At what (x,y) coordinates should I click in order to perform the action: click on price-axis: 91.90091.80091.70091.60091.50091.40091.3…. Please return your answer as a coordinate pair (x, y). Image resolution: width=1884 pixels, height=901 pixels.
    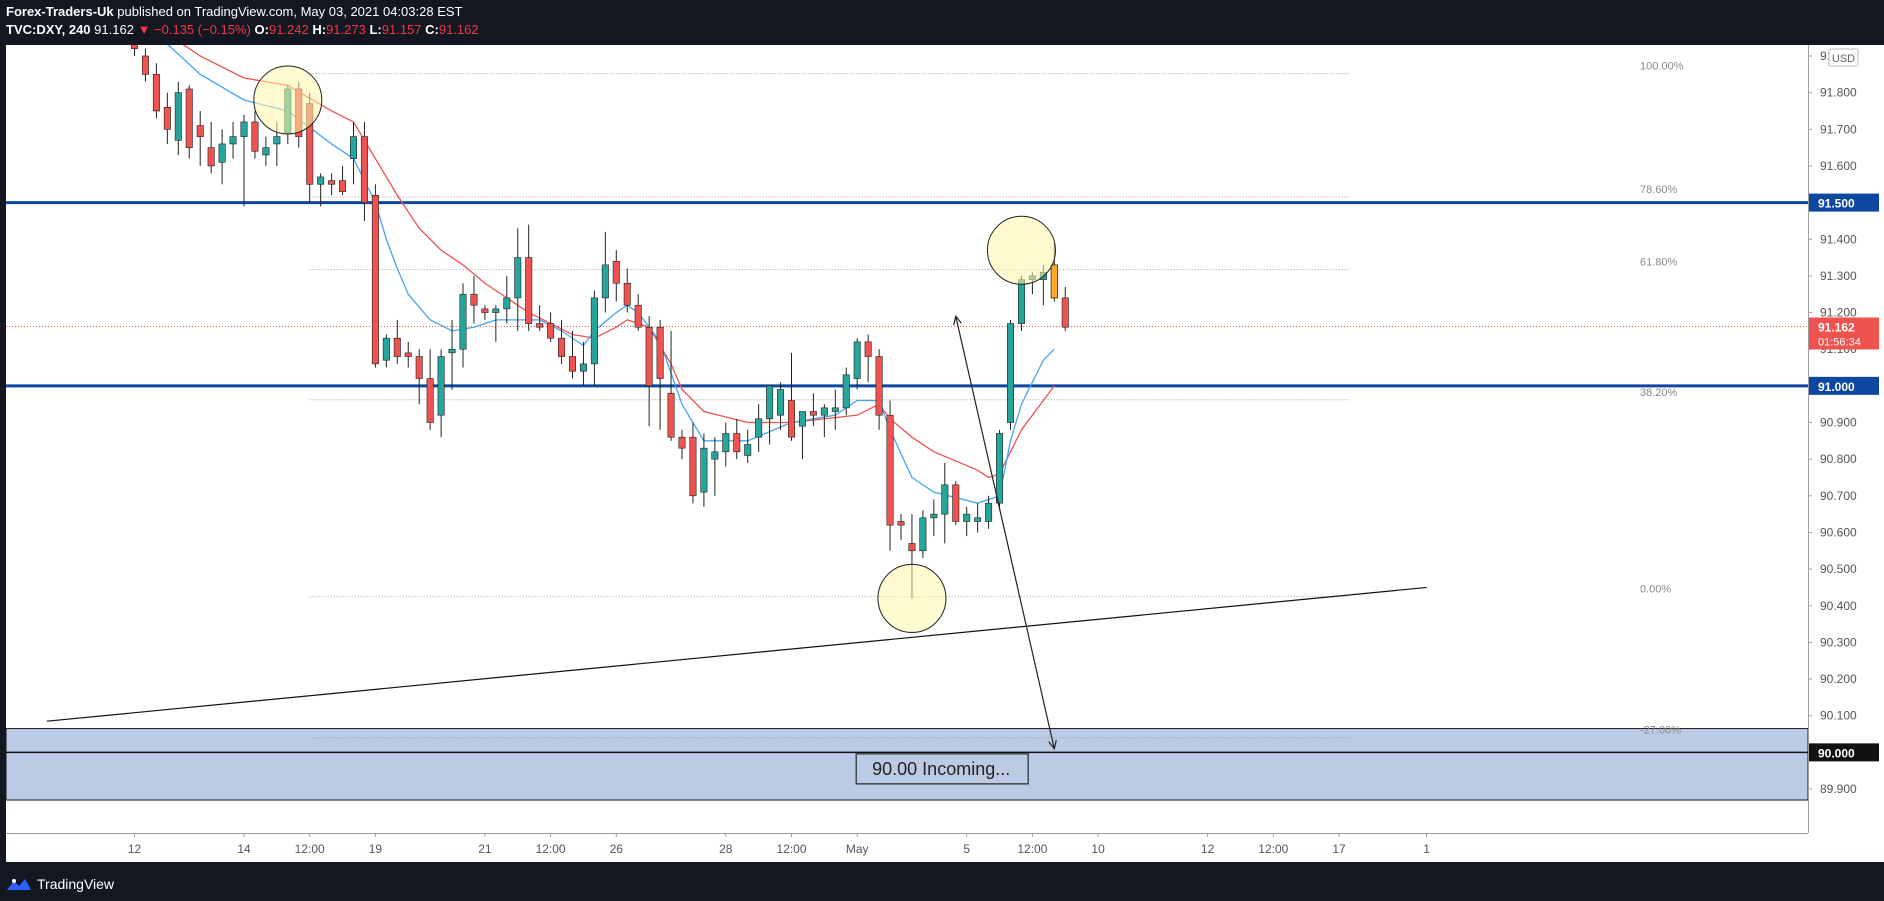
    Looking at the image, I should click on (1846, 439).